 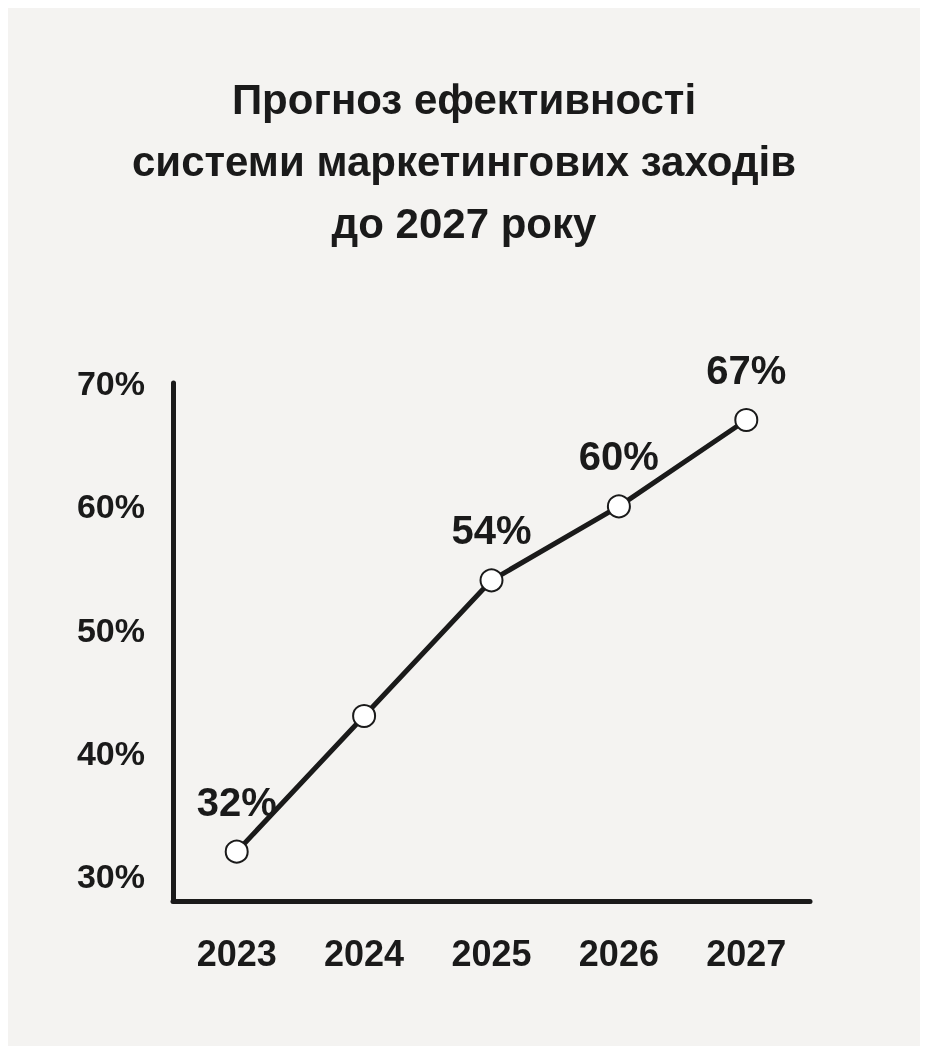 What do you see at coordinates (110, 629) in the screenshot?
I see `y-tick-label: 50%` at bounding box center [110, 629].